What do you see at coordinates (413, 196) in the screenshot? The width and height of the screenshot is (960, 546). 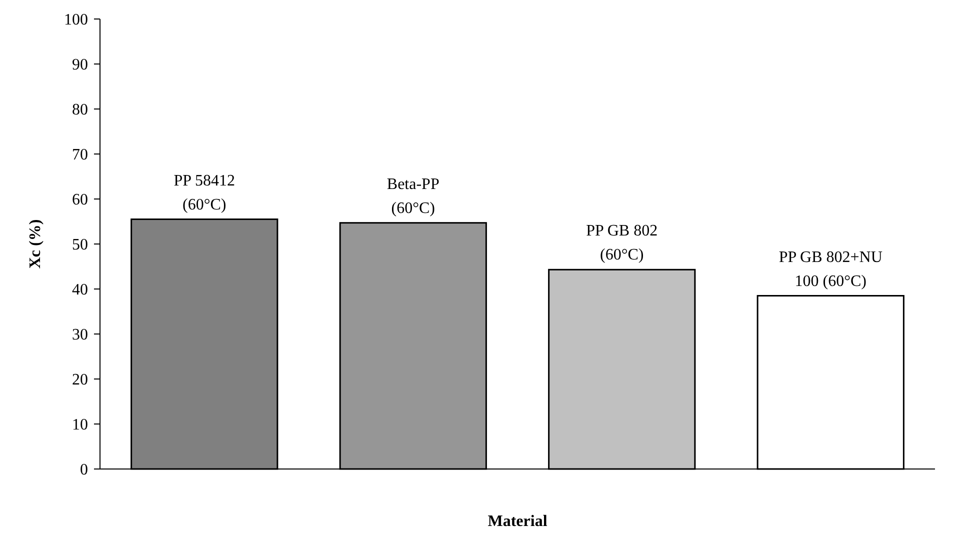 I see `x-tick-label: Beta-PP (60°C)` at bounding box center [413, 196].